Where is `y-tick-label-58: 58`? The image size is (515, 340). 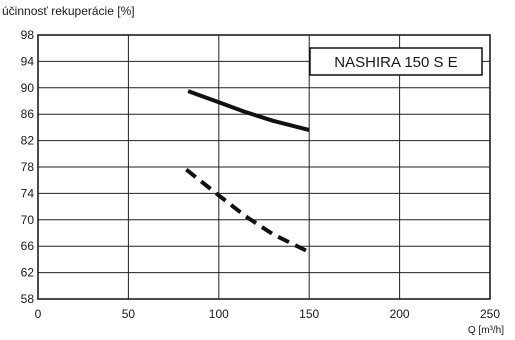
y-tick-label-58: 58 is located at coordinates (28, 299).